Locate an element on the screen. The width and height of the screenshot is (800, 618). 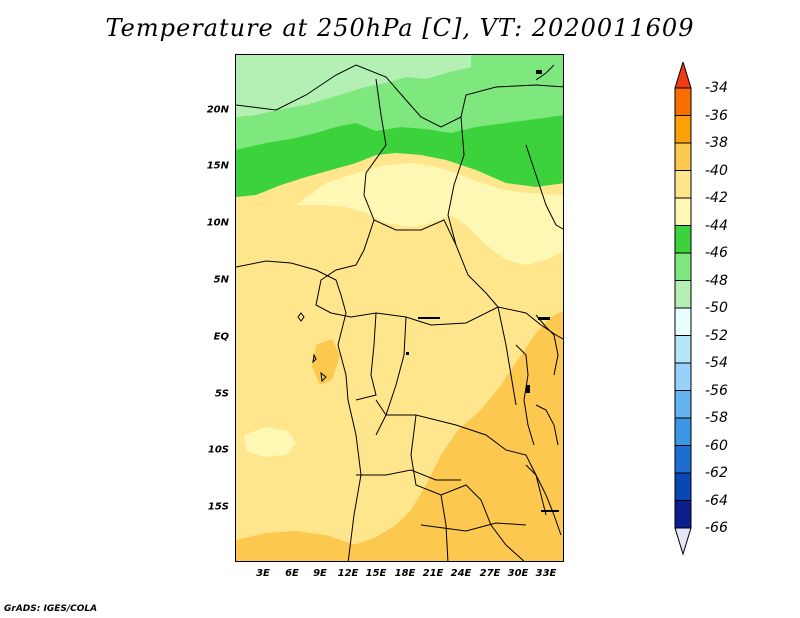
lat-label: 20N is located at coordinates (217, 110).